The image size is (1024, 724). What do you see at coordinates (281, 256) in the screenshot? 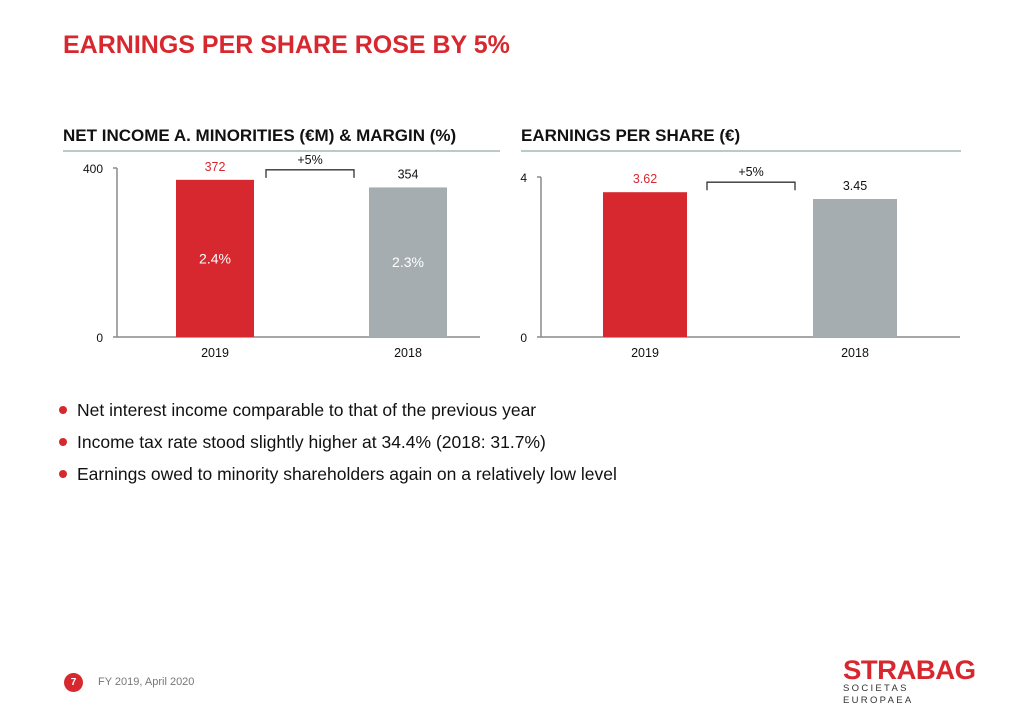
I see `net-income-chart: 400 0 372 2.4% 2019 354 2.3% 2018 +5%` at bounding box center [281, 256].